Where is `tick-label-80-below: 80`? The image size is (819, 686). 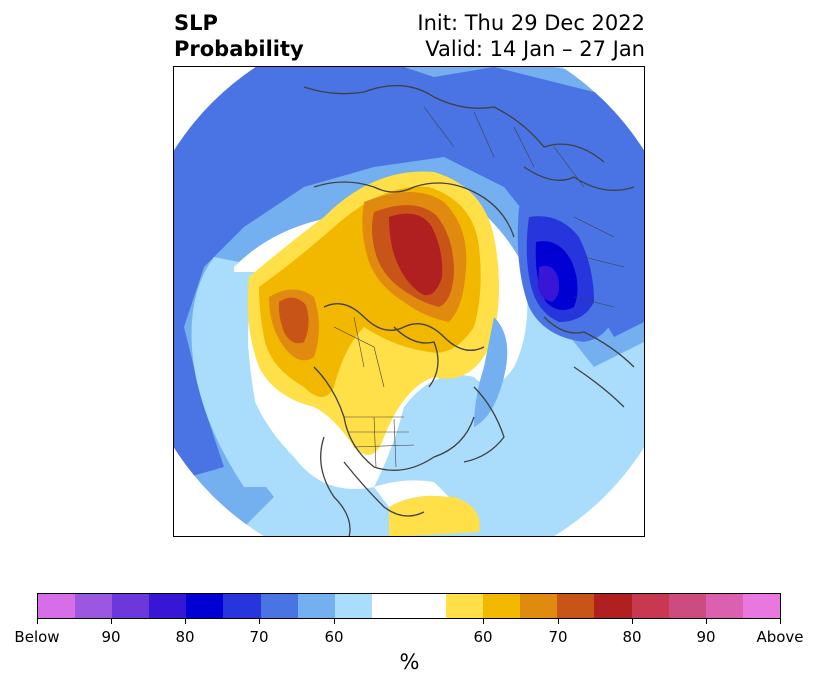 tick-label-80-below: 80 is located at coordinates (185, 637).